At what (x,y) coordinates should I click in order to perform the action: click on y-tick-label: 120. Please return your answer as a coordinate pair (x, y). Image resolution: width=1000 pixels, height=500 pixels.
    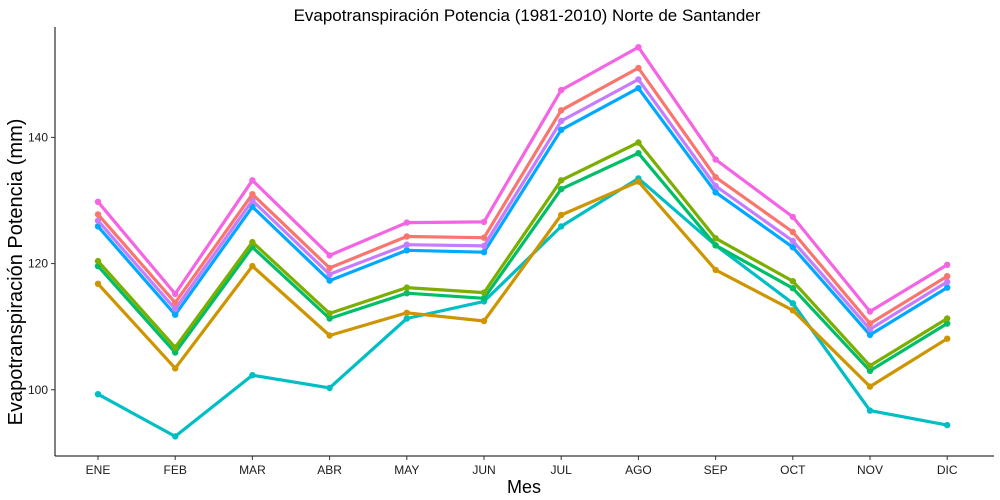
    Looking at the image, I should click on (38, 264).